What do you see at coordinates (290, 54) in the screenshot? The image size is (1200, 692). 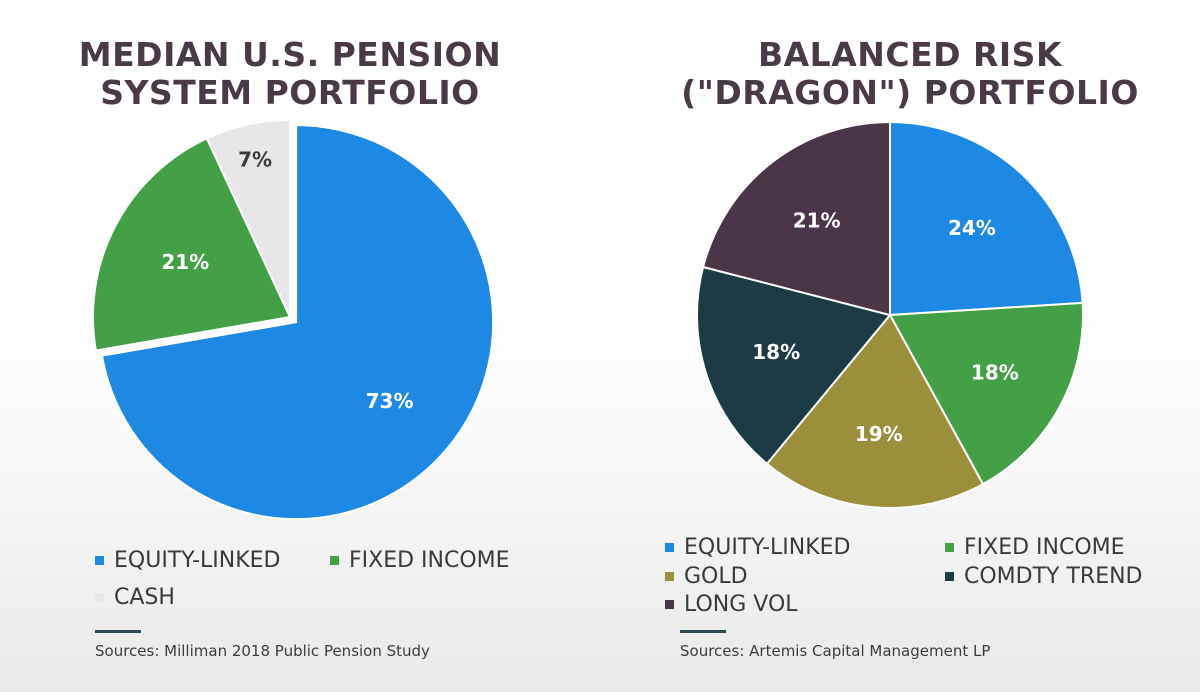 I see `pension-title-line-1: MEDIAN U.S. PENSION` at bounding box center [290, 54].